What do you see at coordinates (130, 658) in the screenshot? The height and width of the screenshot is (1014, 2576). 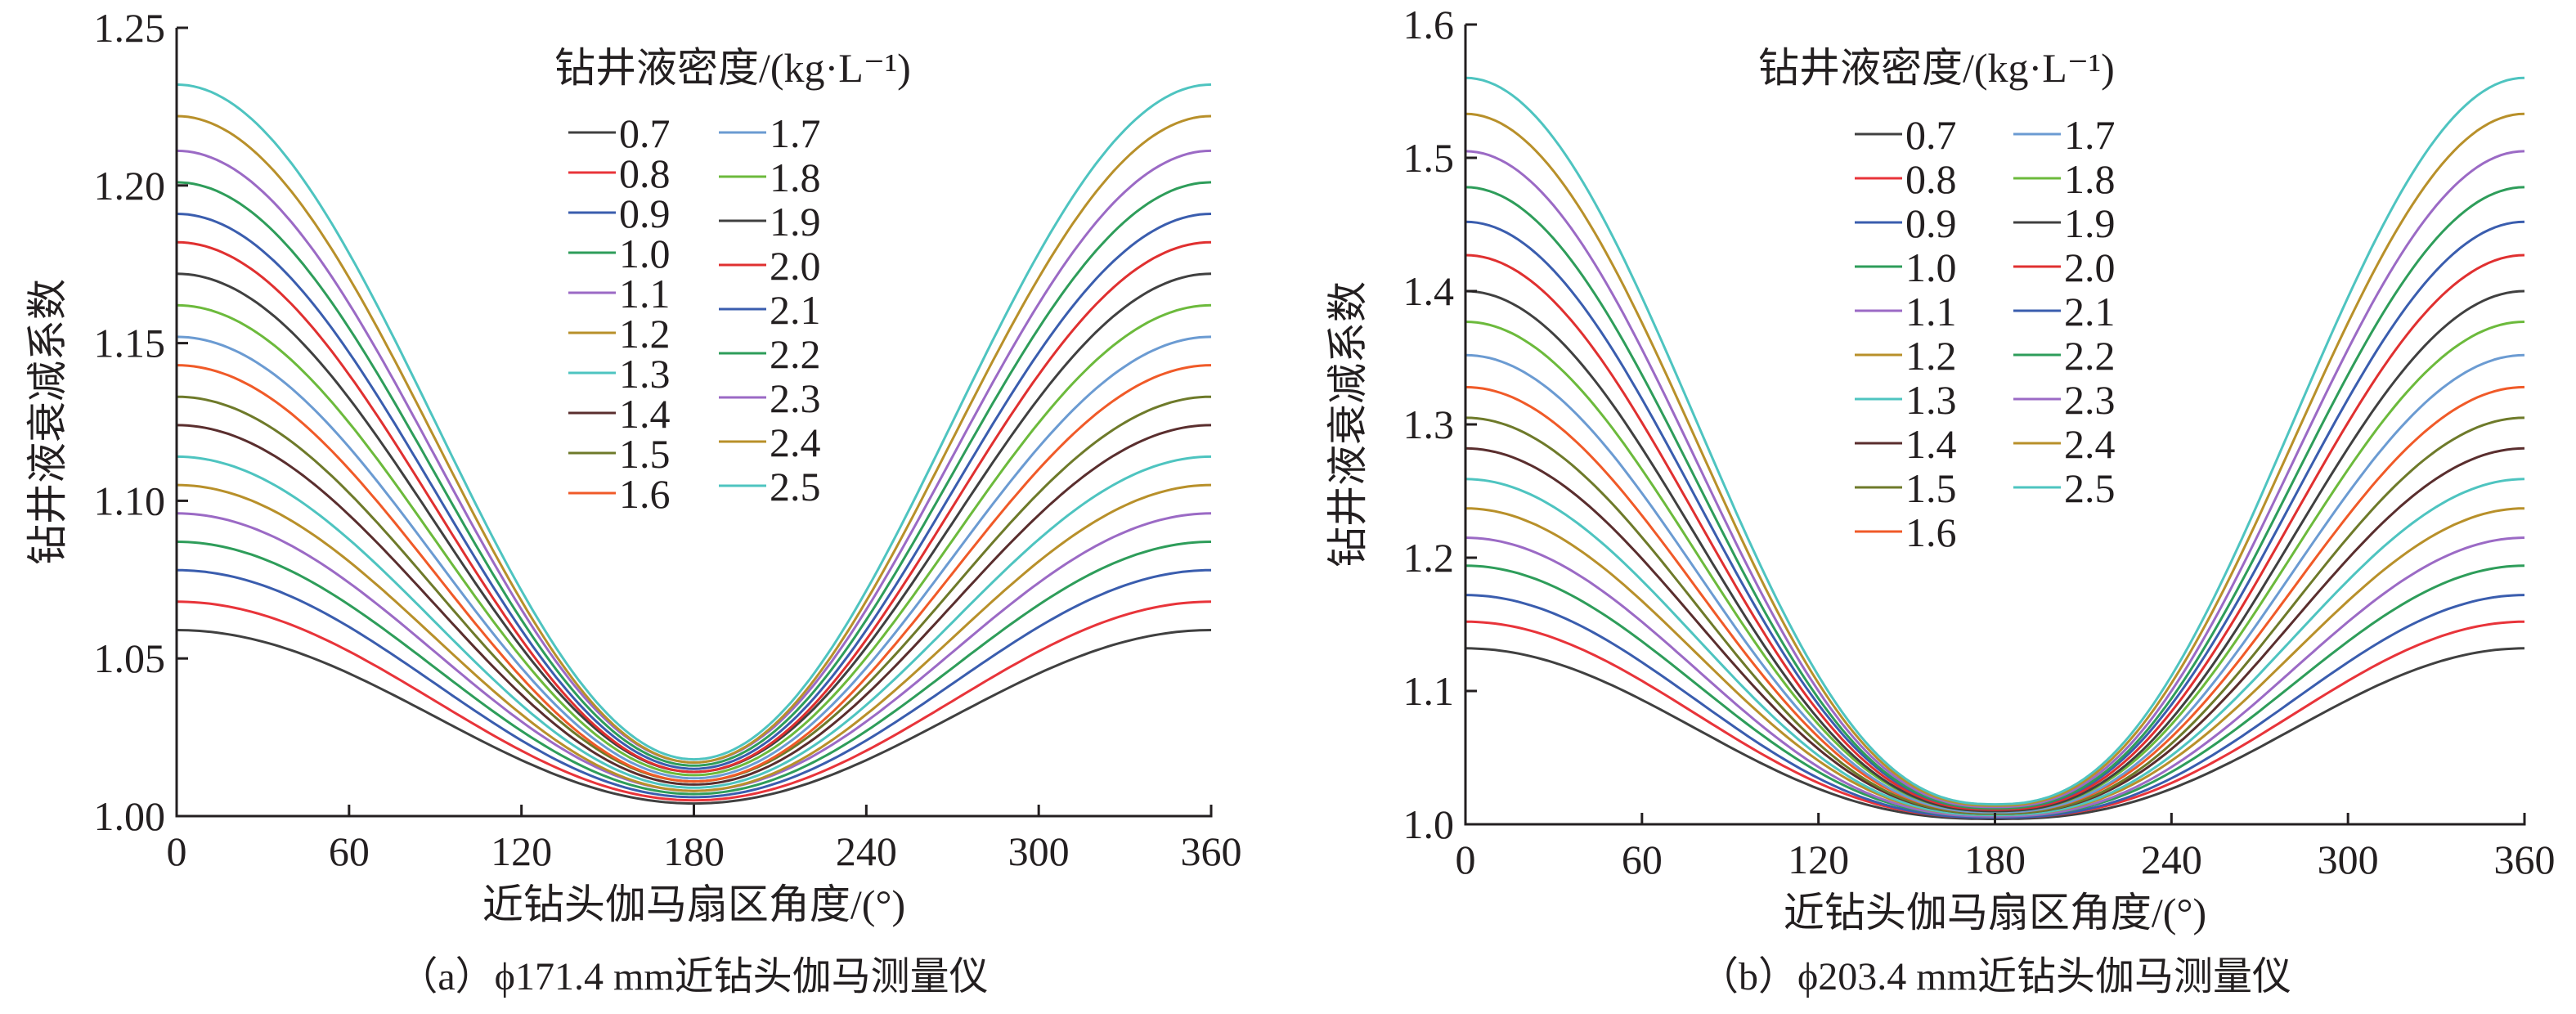 I see `y-tick-label: 1.05` at bounding box center [130, 658].